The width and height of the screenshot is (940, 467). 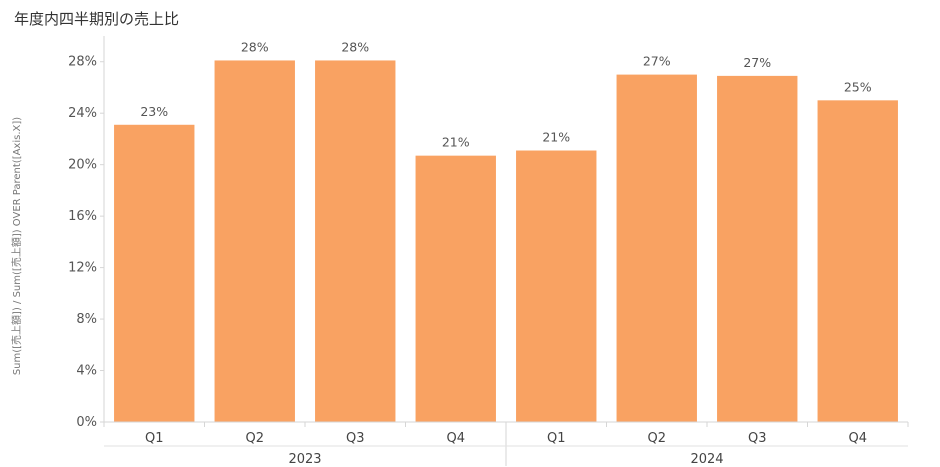 I want to click on y-tick-label: 0%, so click(x=86, y=422).